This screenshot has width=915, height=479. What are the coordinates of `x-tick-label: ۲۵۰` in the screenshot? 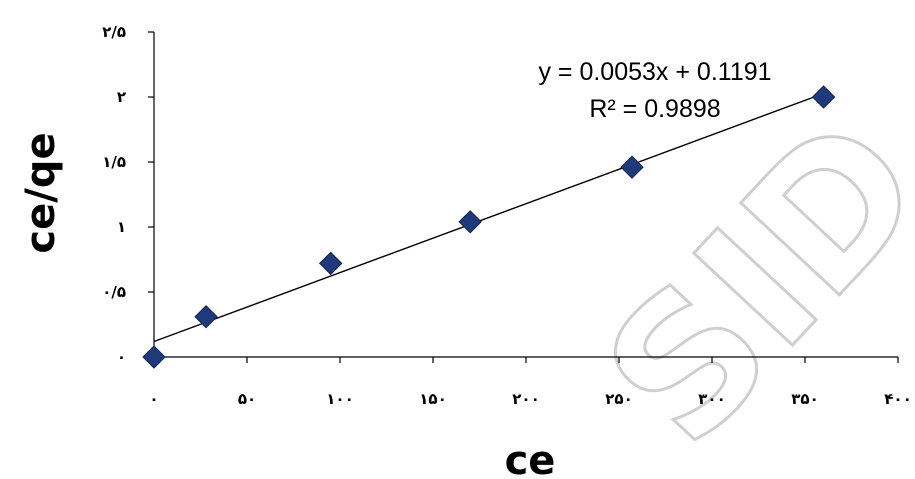 It's located at (618, 399).